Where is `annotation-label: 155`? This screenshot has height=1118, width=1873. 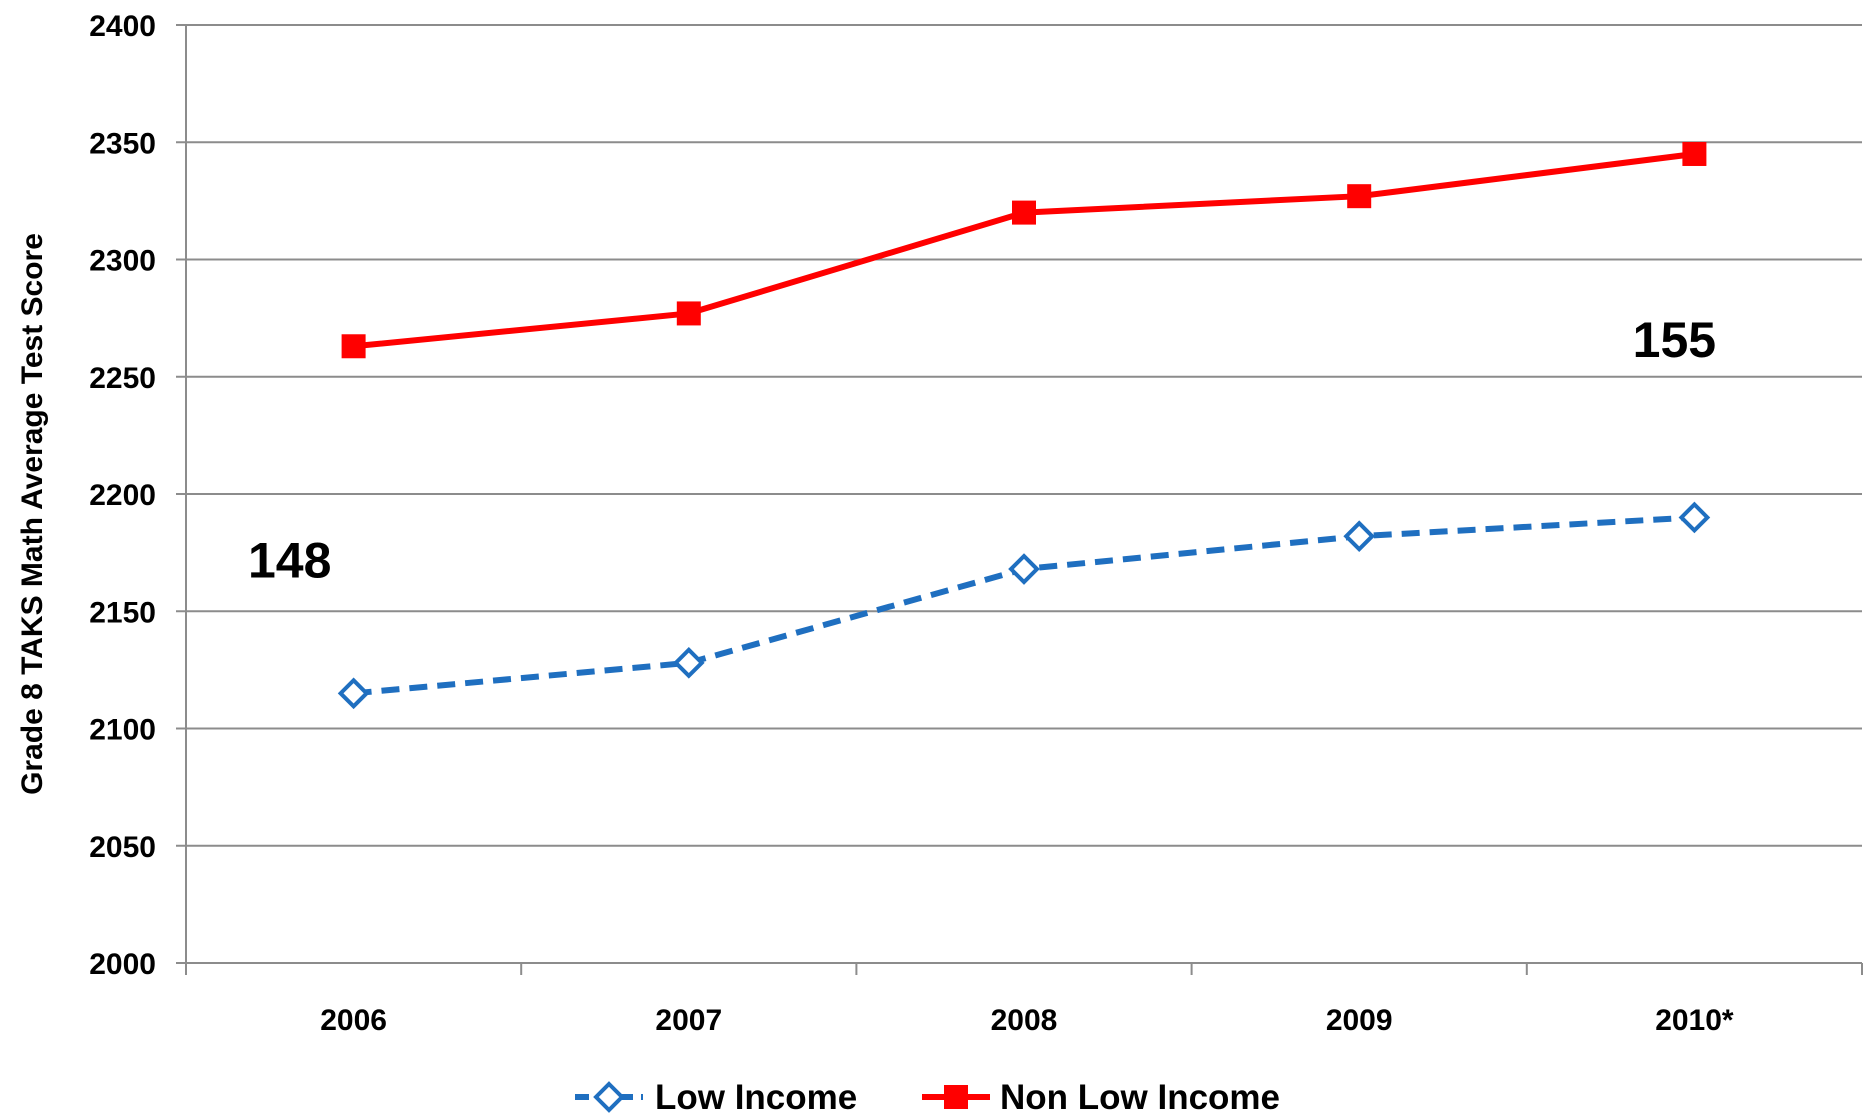 annotation-label: 155 is located at coordinates (1674, 340).